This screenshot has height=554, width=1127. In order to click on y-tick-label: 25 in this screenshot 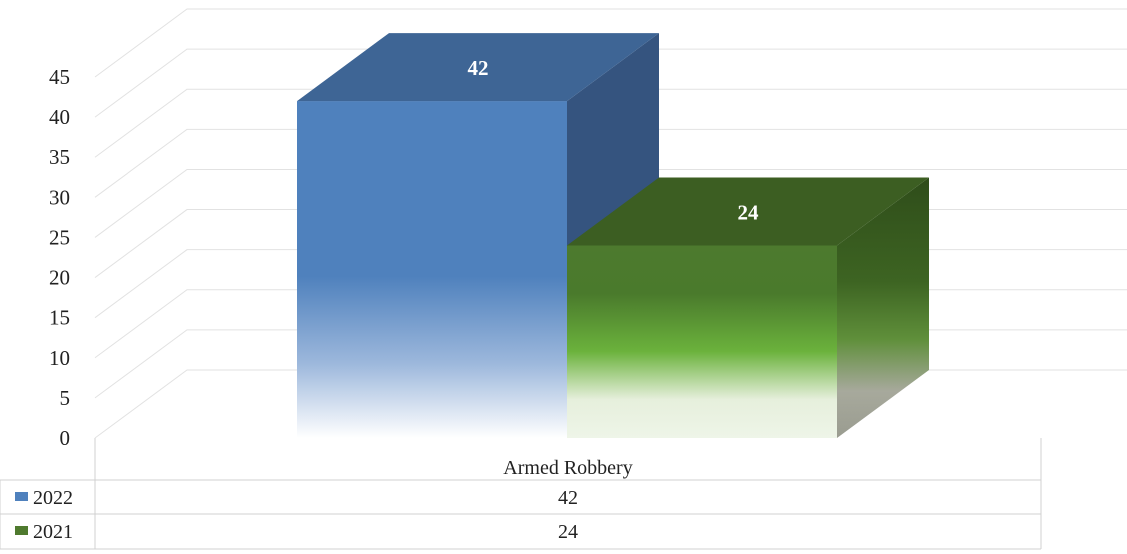, I will do `click(59, 237)`.